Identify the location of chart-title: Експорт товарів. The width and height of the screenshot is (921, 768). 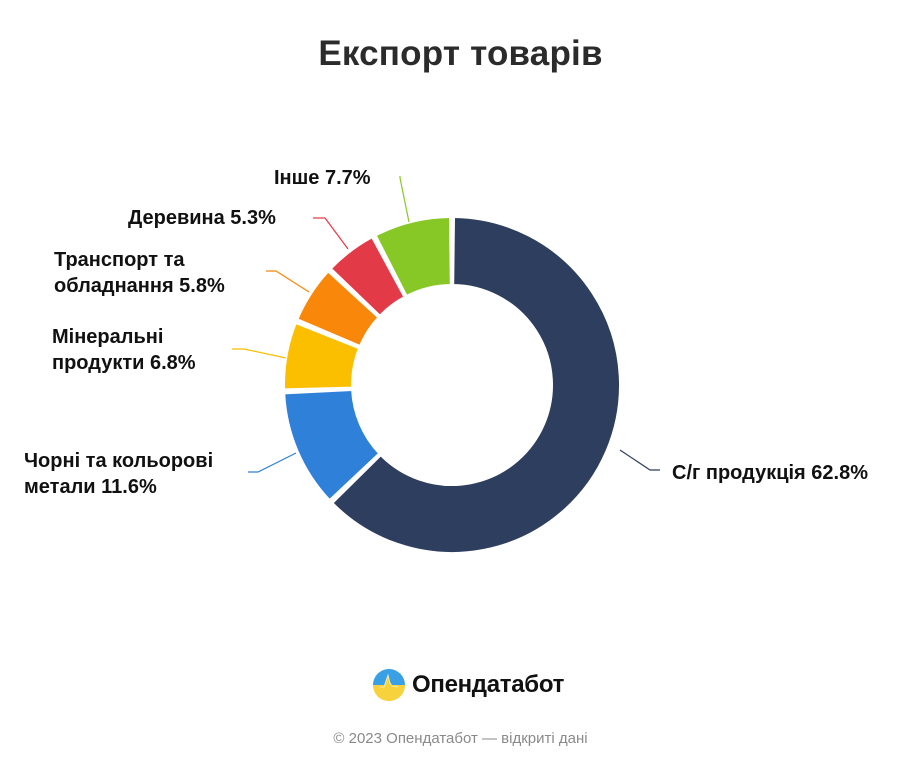
(460, 53).